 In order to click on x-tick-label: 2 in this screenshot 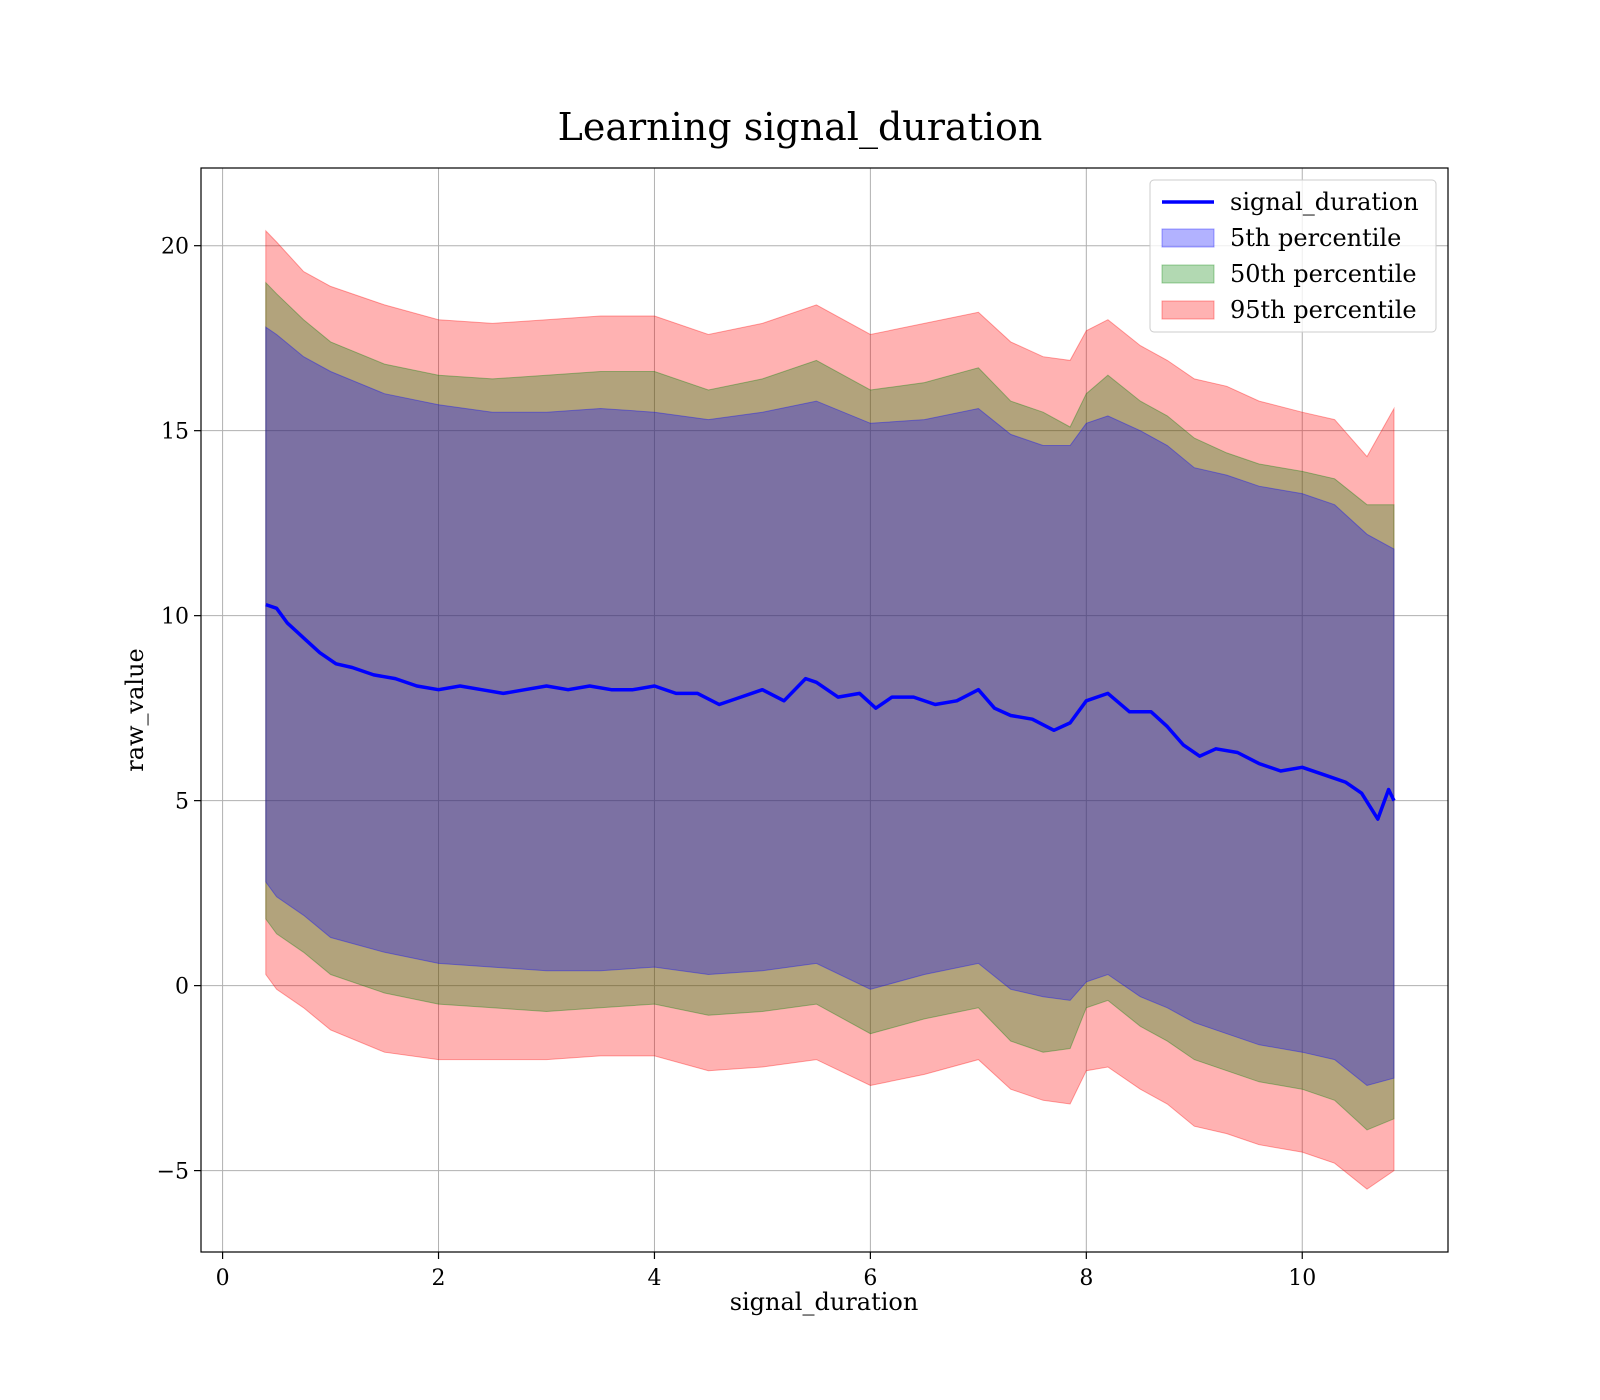, I will do `click(439, 1278)`.